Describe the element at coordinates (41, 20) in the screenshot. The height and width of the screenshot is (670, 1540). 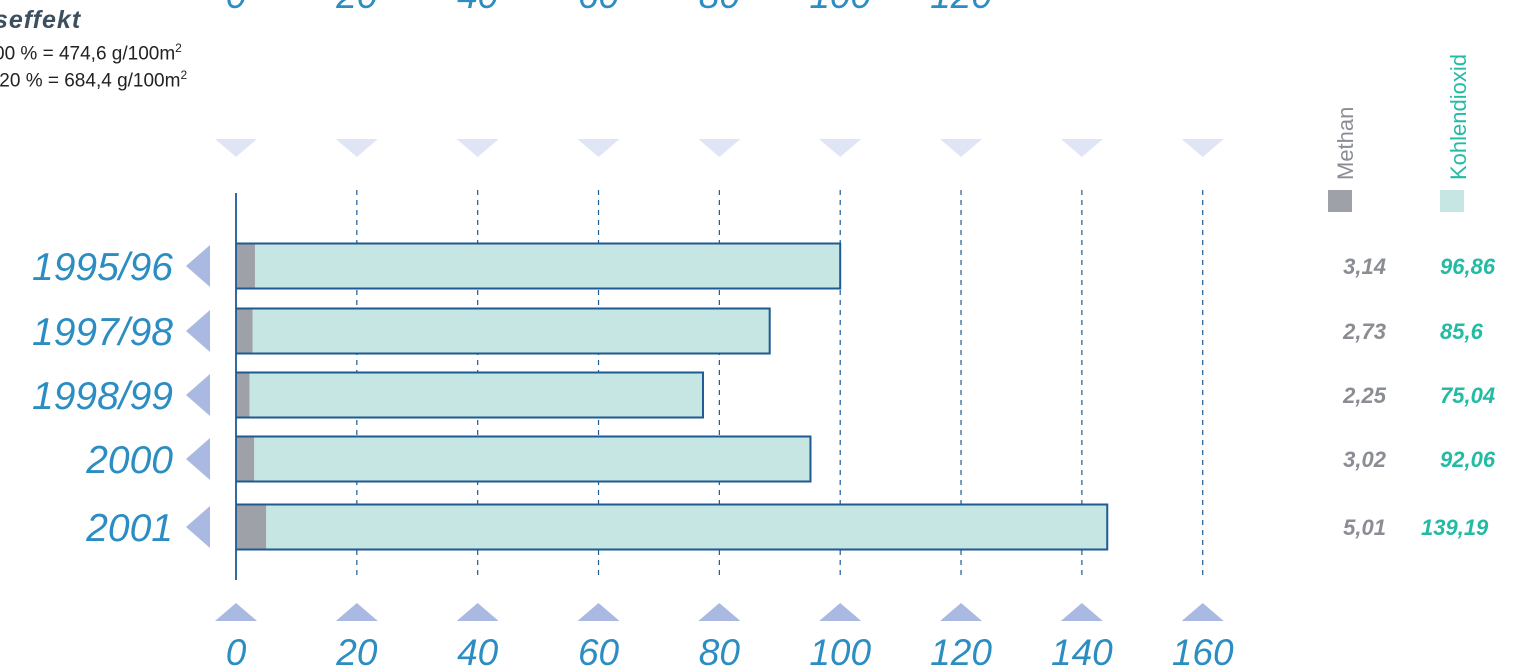
I see `chart-title: seffekt` at that location.